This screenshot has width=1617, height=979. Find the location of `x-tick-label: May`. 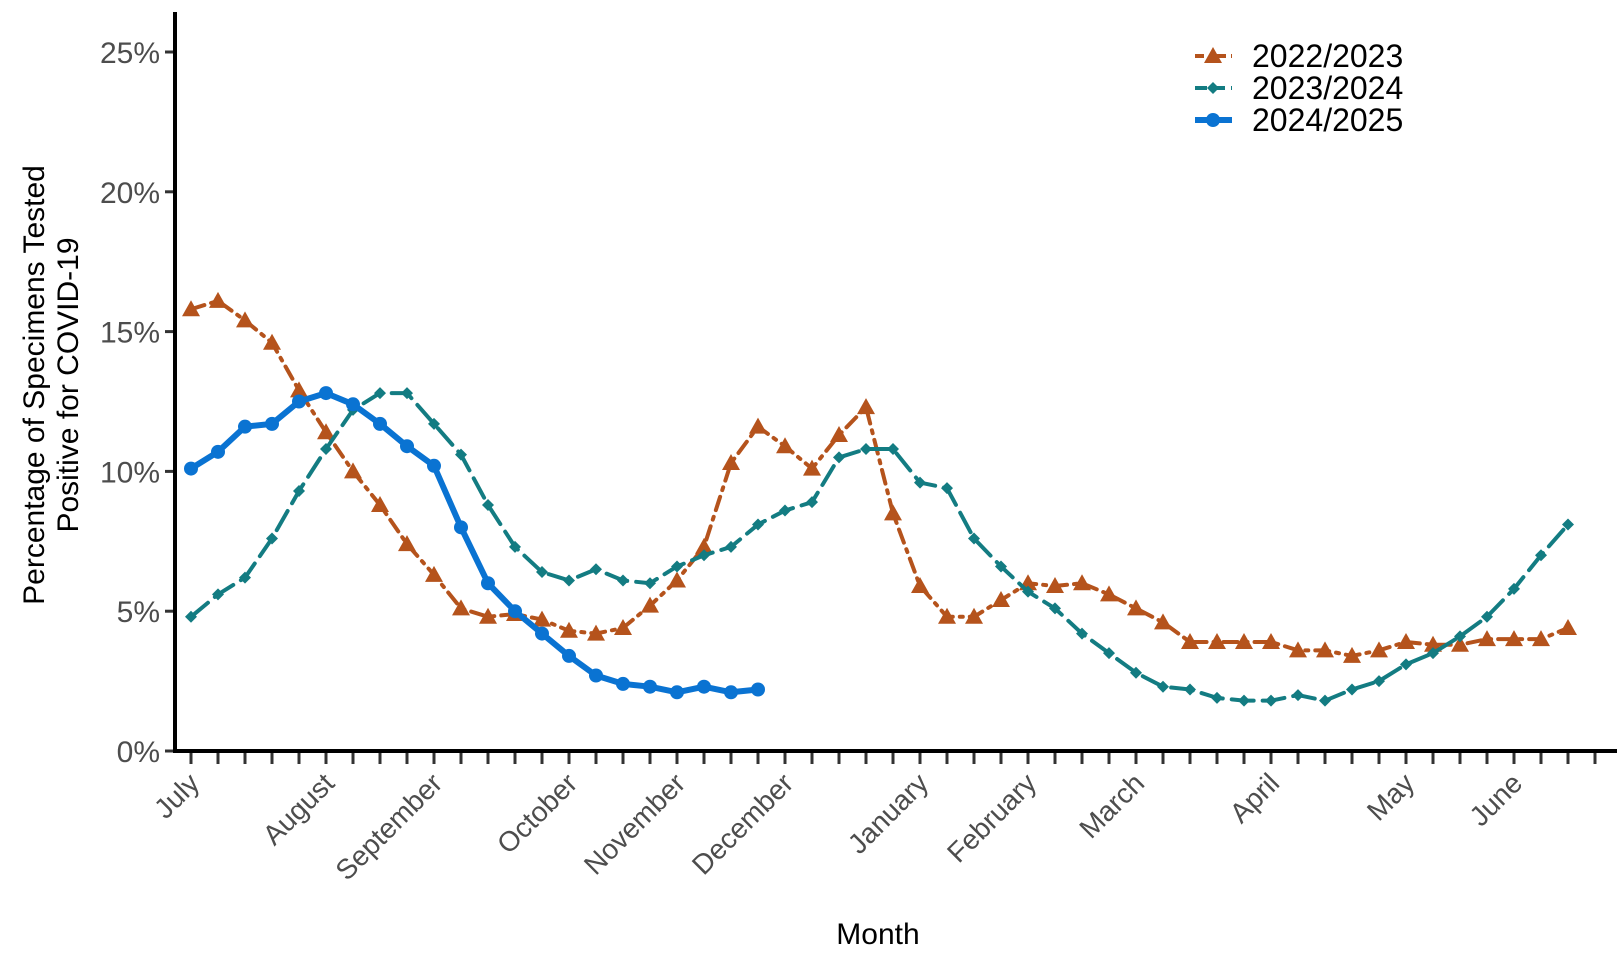

x-tick-label: May is located at coordinates (1390, 796).